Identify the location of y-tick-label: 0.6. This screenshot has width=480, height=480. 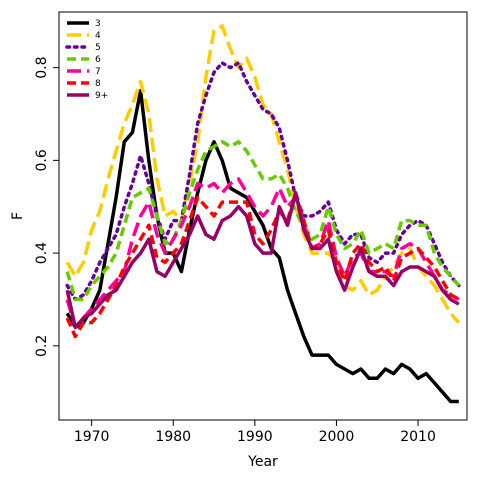
(42, 160).